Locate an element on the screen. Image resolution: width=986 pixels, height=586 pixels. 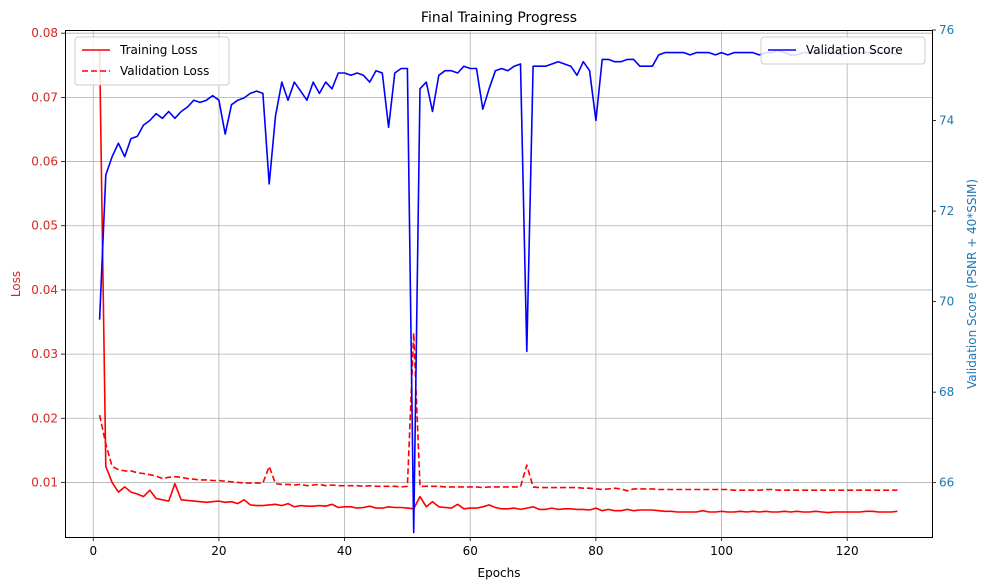
y-left-tick-label: 0.05 is located at coordinates (44, 226).